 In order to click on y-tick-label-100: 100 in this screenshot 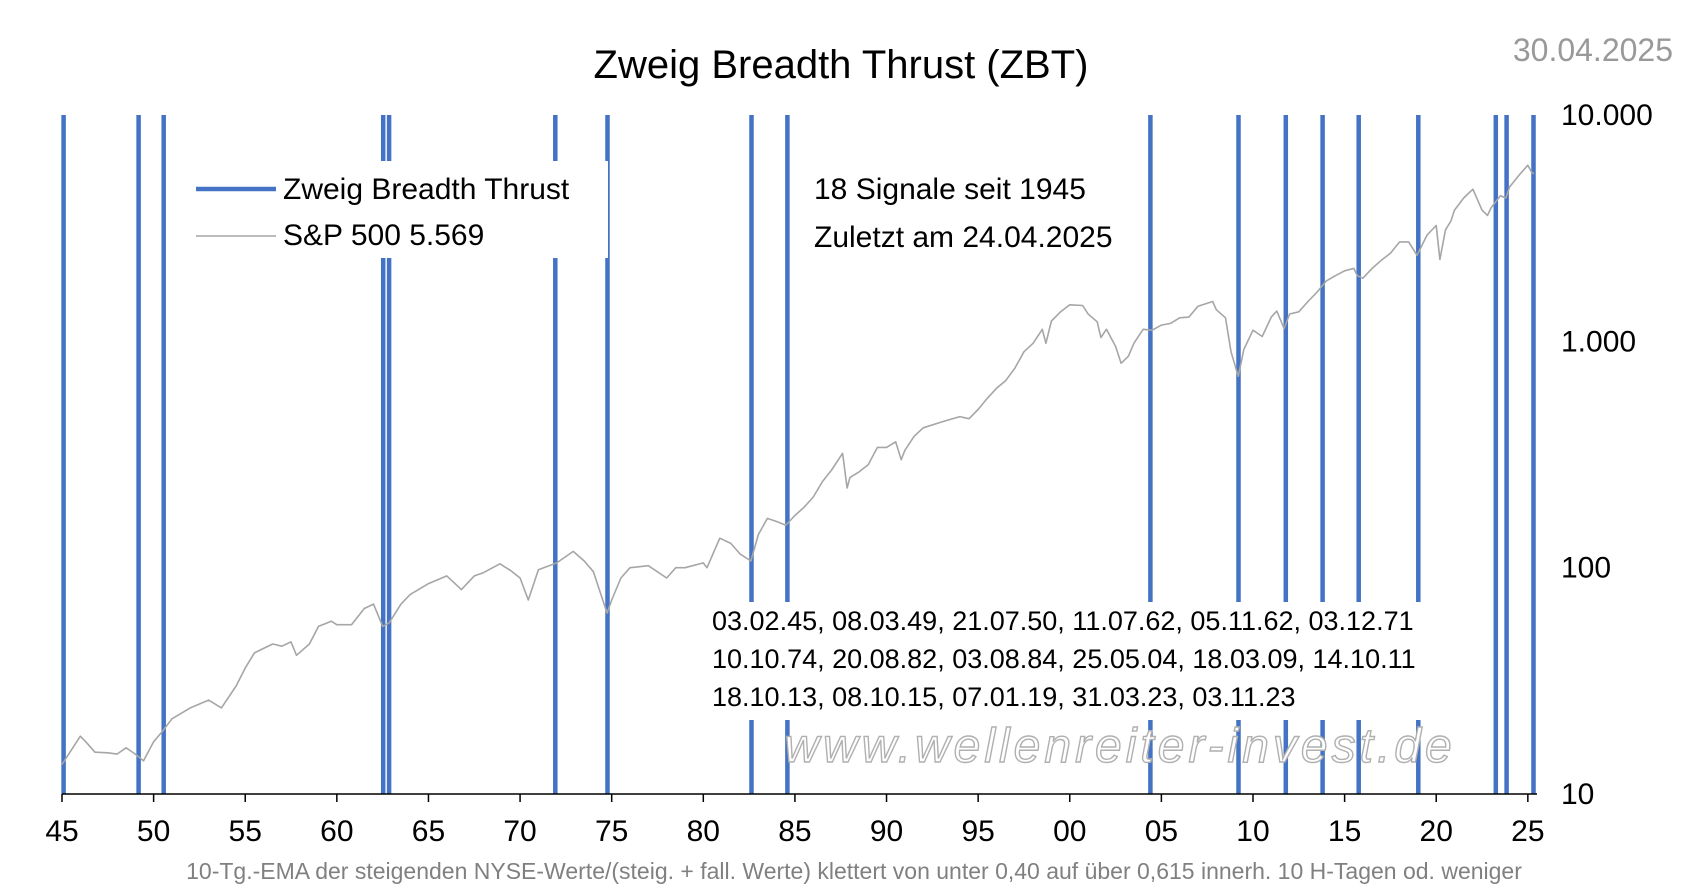, I will do `click(1586, 568)`.